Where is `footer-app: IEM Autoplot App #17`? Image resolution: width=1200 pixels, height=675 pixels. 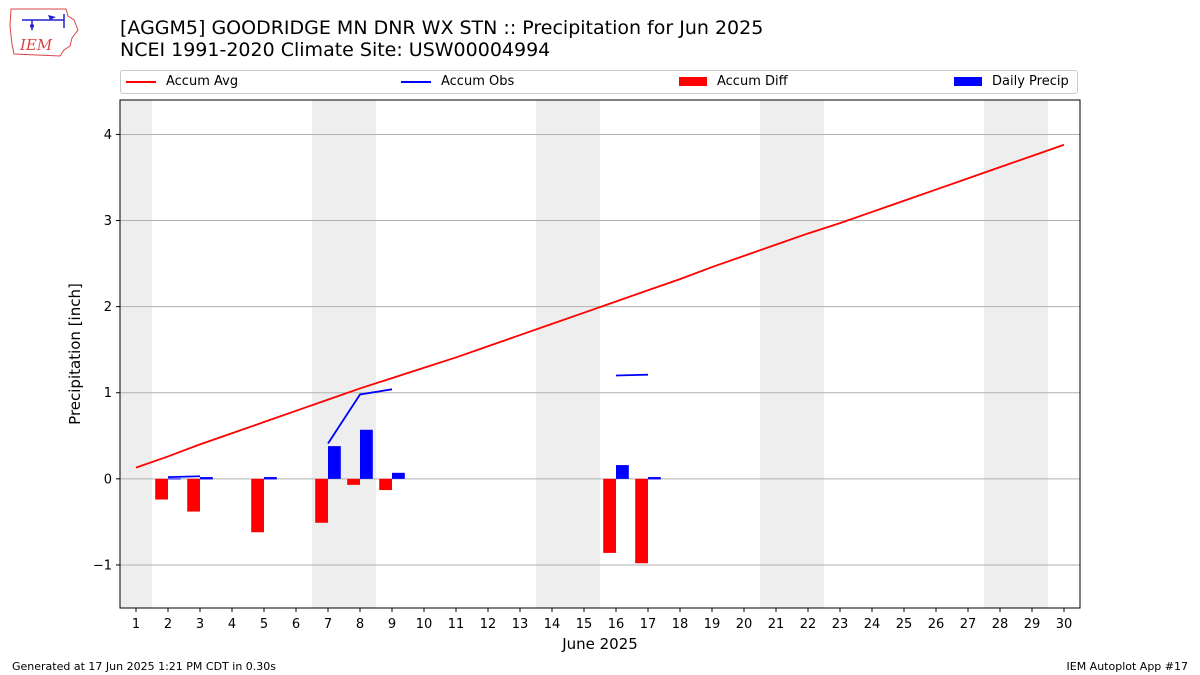 footer-app: IEM Autoplot App #17 is located at coordinates (1127, 666).